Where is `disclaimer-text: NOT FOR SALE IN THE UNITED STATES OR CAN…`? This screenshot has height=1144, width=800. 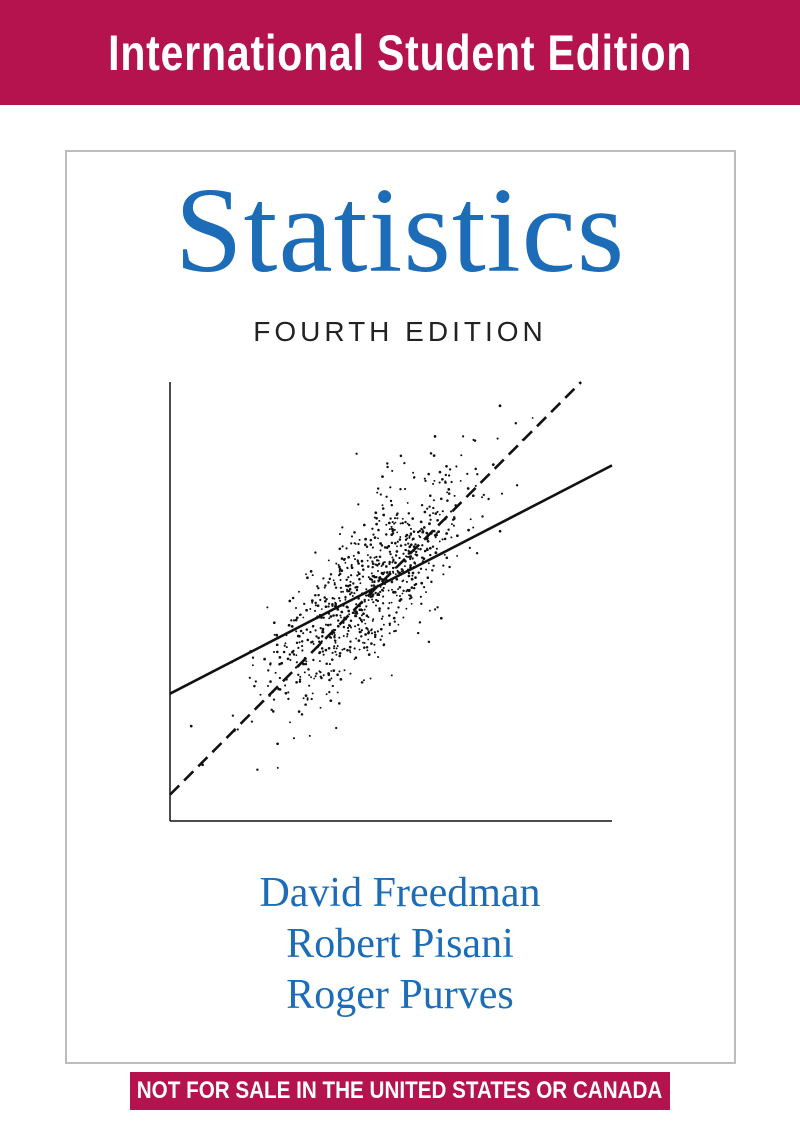 disclaimer-text: NOT FOR SALE IN THE UNITED STATES OR CAN… is located at coordinates (400, 1090).